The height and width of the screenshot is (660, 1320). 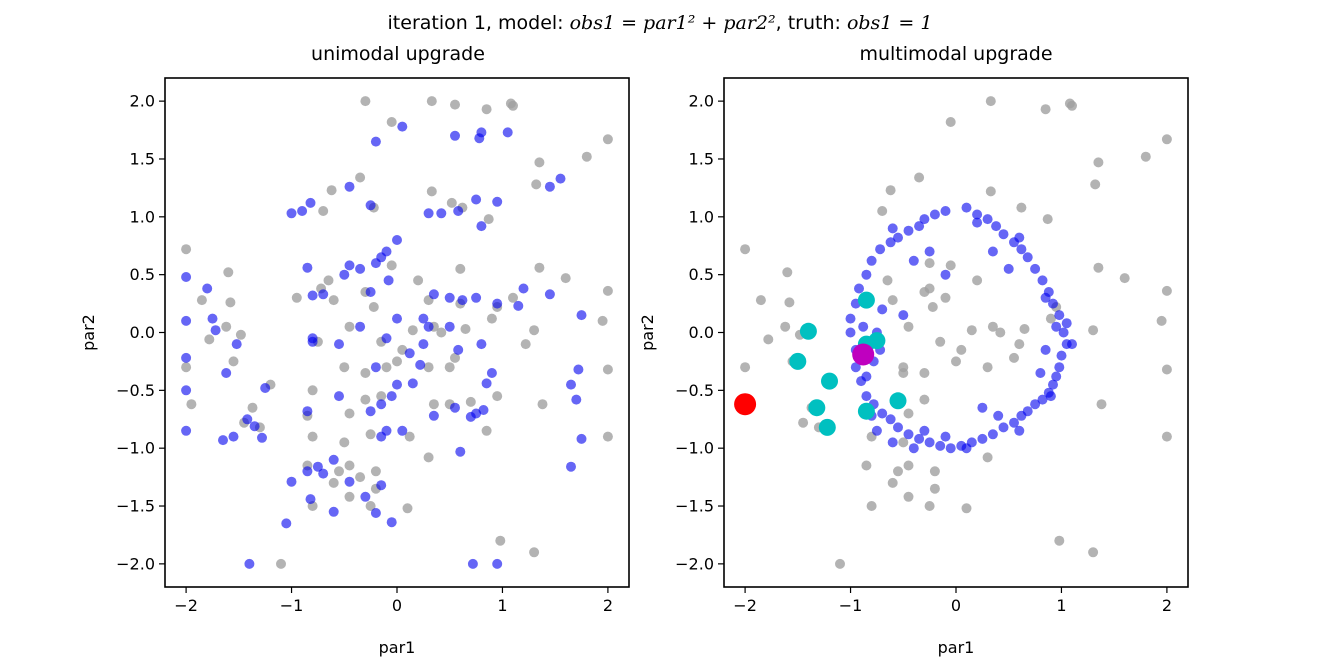 I want to click on y-tick-label: −1.5, so click(x=135, y=506).